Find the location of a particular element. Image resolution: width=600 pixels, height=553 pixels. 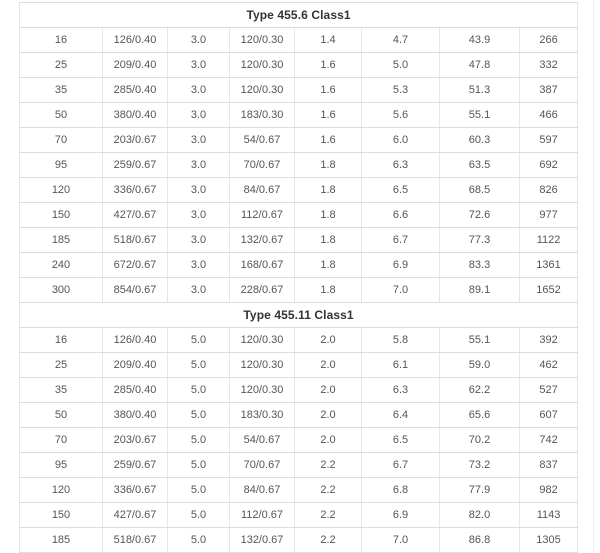

section-title: Type 455.11 Class1 is located at coordinates (298, 315).